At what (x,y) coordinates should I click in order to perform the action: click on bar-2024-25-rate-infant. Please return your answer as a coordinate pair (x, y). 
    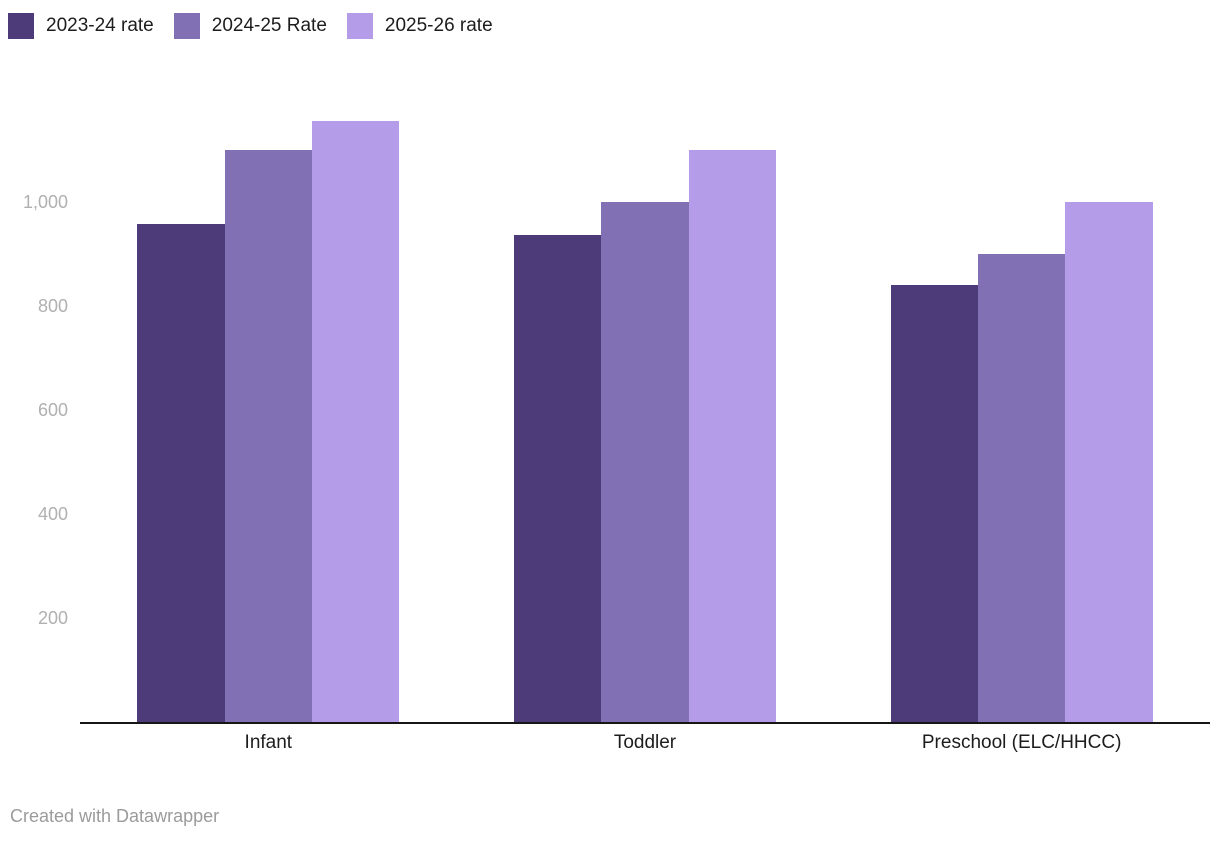
    Looking at the image, I should click on (268, 436).